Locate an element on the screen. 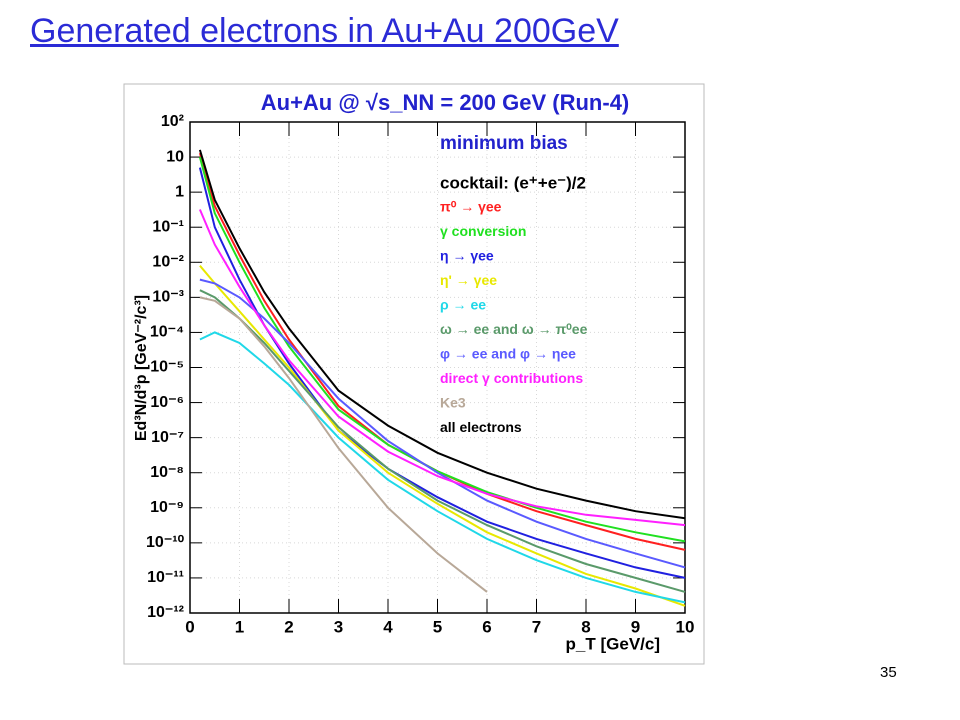  annotation: cocktail: (e⁺+e⁻)/2 is located at coordinates (513, 182).